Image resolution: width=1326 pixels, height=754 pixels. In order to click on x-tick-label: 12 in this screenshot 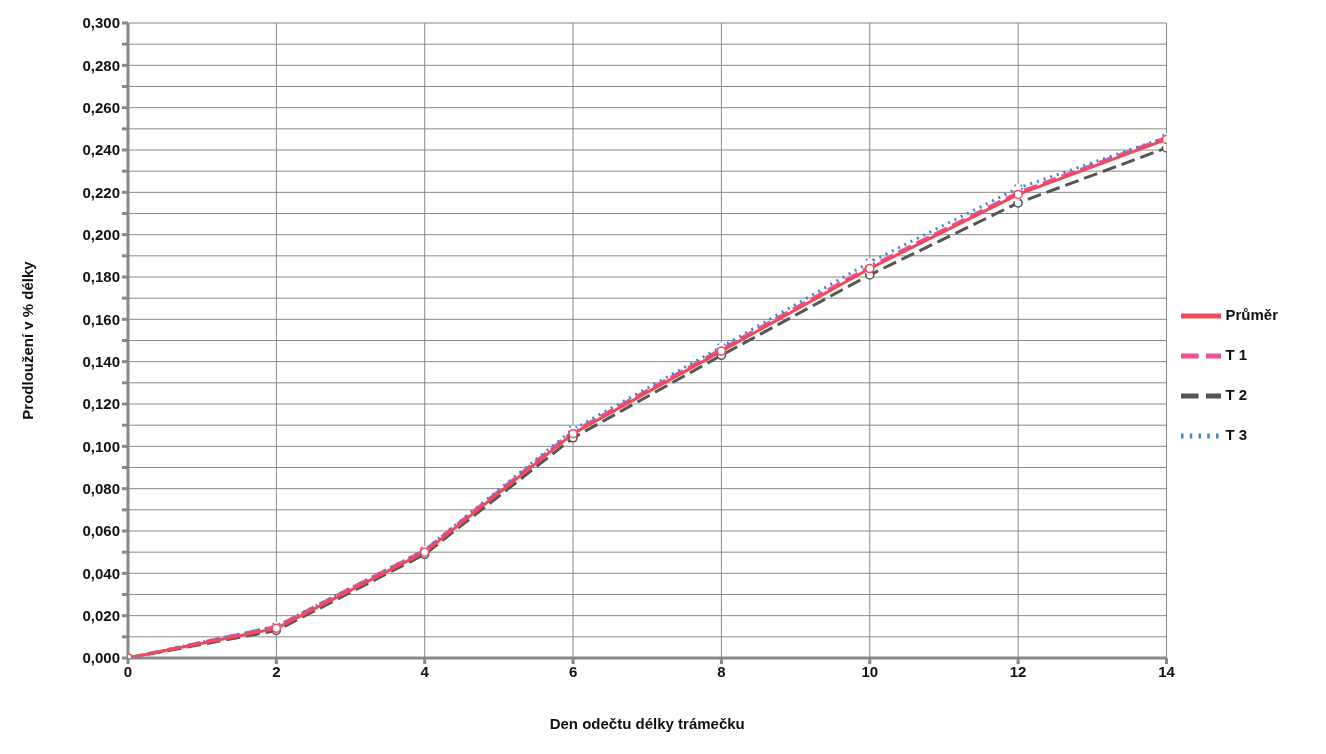, I will do `click(1018, 671)`.